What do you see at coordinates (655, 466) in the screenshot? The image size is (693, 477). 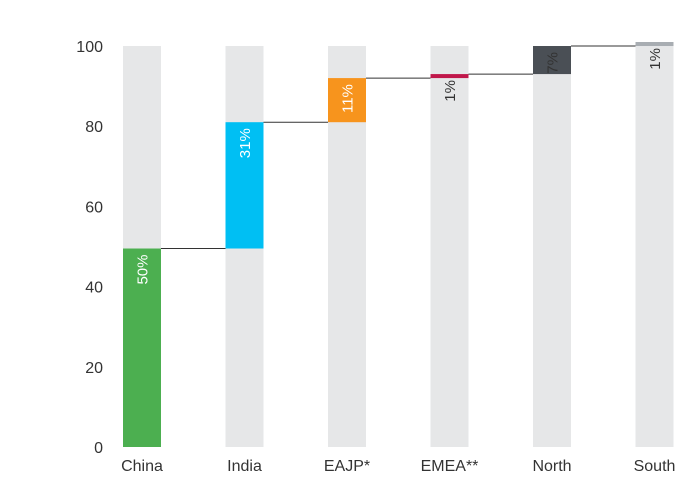 I see `category-label: South` at bounding box center [655, 466].